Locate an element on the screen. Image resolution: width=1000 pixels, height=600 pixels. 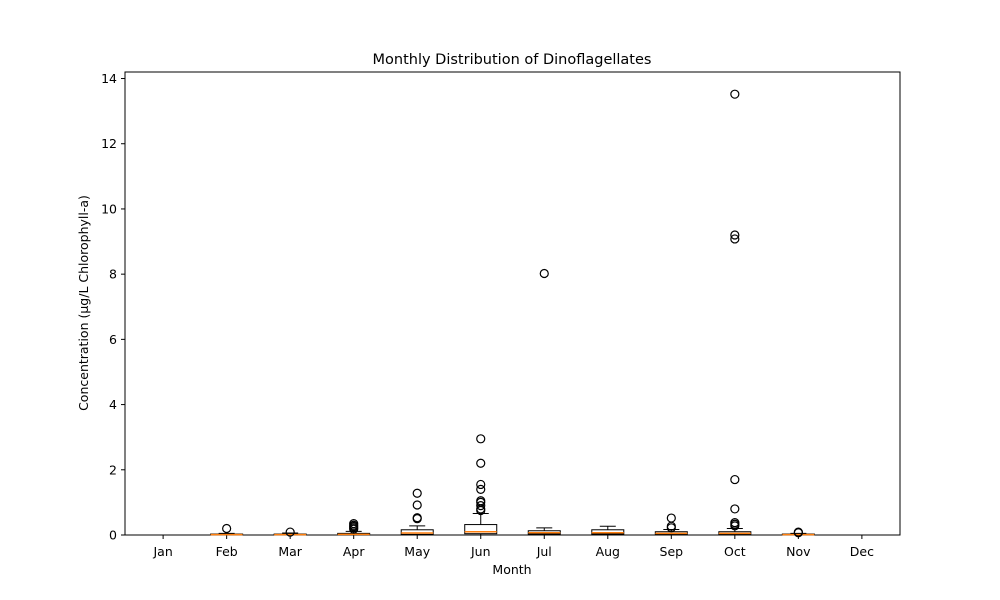
y-tick-label: 6 is located at coordinates (113, 339).